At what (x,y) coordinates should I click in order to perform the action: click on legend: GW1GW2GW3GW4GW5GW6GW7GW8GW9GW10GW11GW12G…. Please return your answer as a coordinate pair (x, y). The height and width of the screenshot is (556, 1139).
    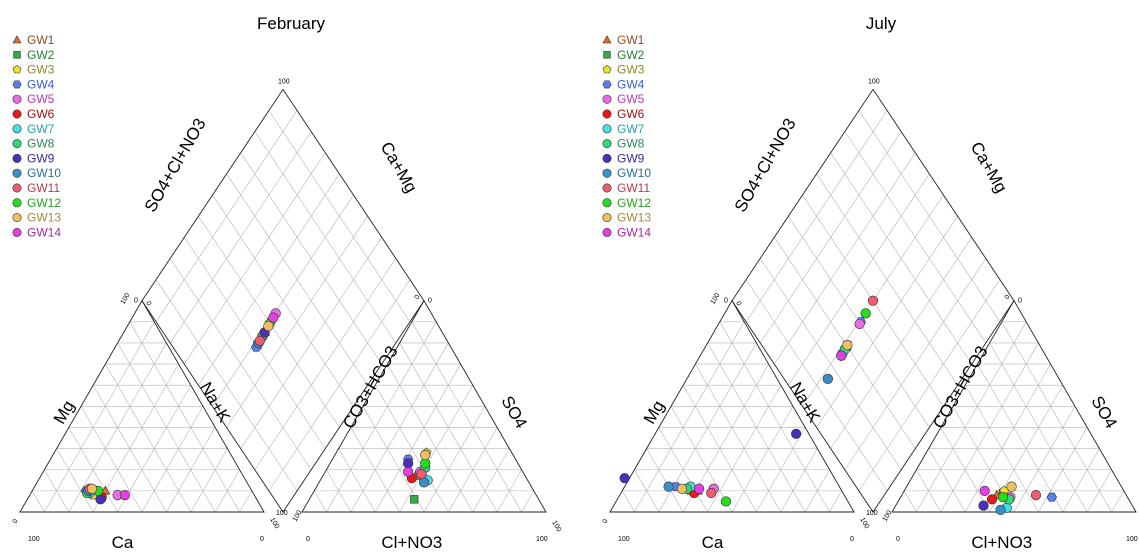
    Looking at the image, I should click on (626, 136).